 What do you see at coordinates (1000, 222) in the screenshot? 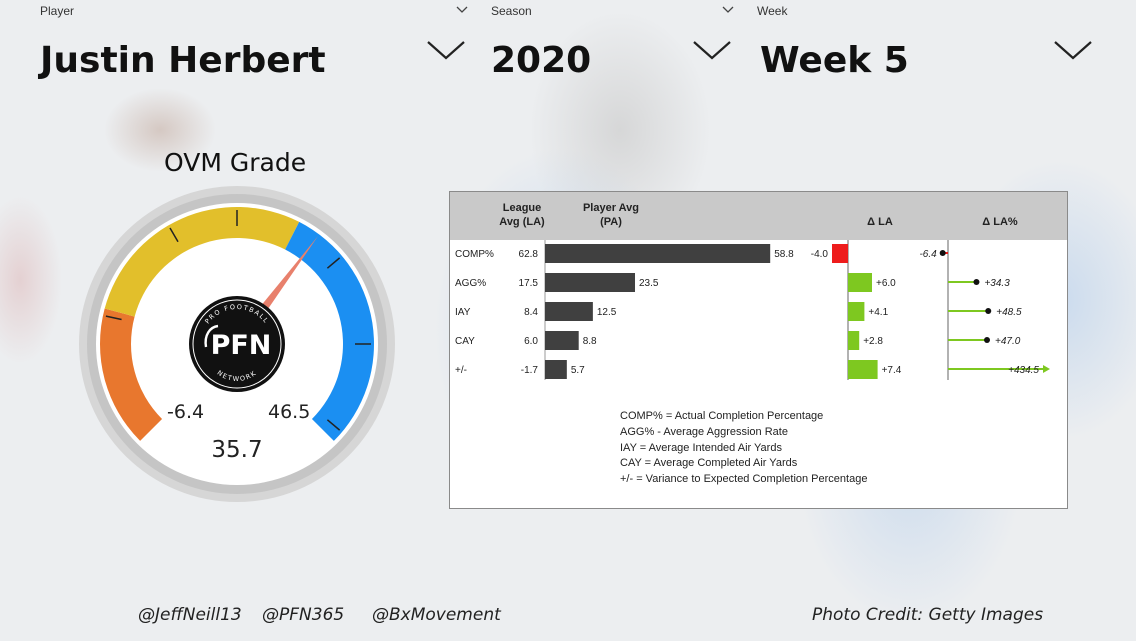
I see `header-delta-la-pct: Δ LA%` at bounding box center [1000, 222].